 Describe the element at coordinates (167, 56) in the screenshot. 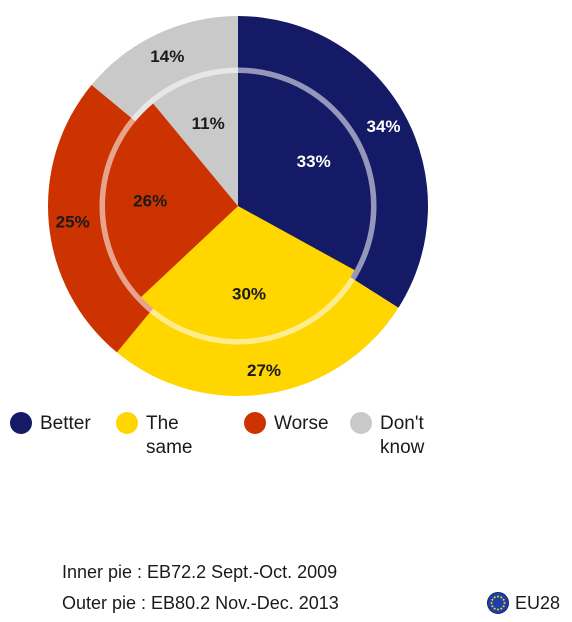

I see `outer-label-dont-know: 14%` at that location.